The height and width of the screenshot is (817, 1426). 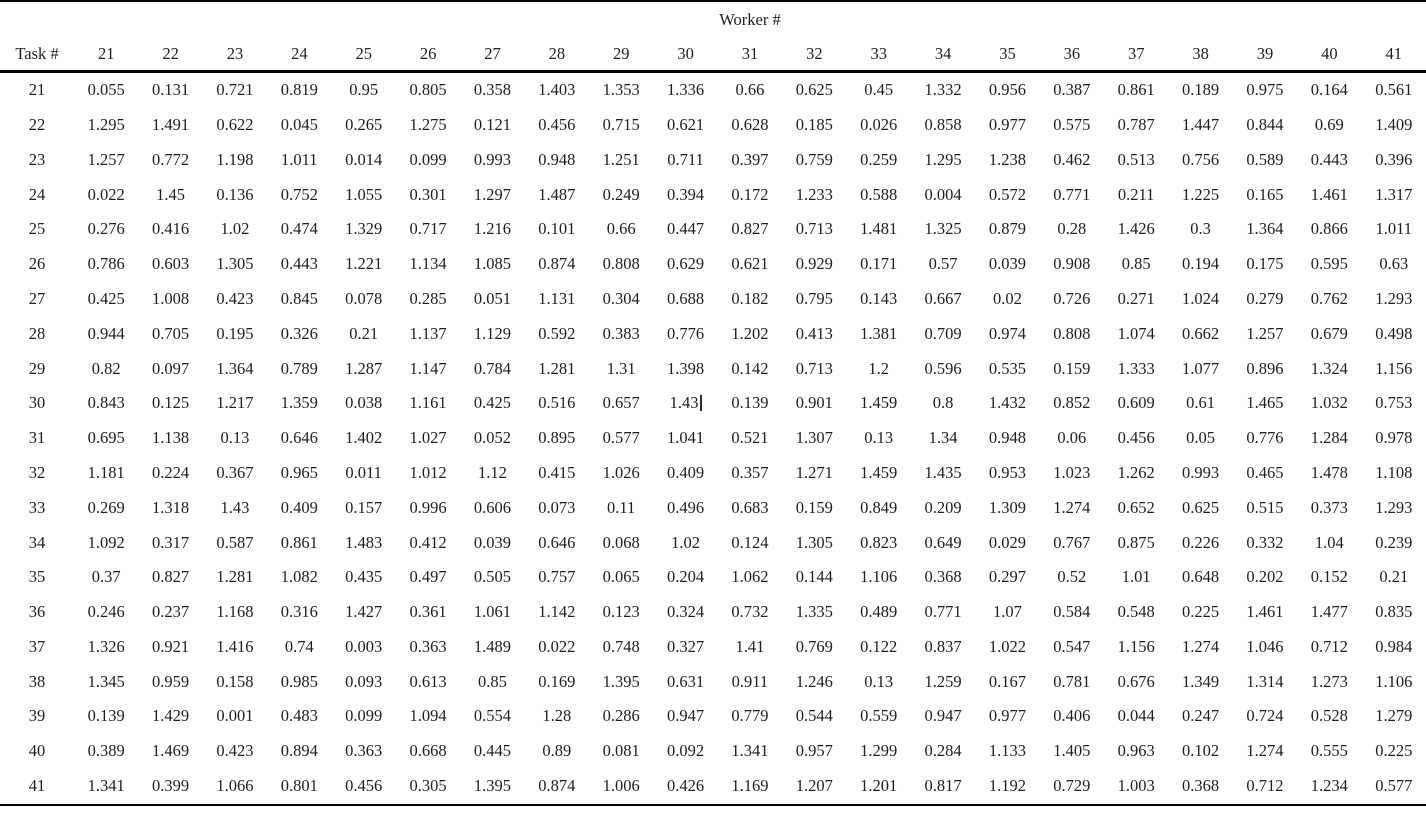 I want to click on value-cell: 1.469, so click(x=170, y=751).